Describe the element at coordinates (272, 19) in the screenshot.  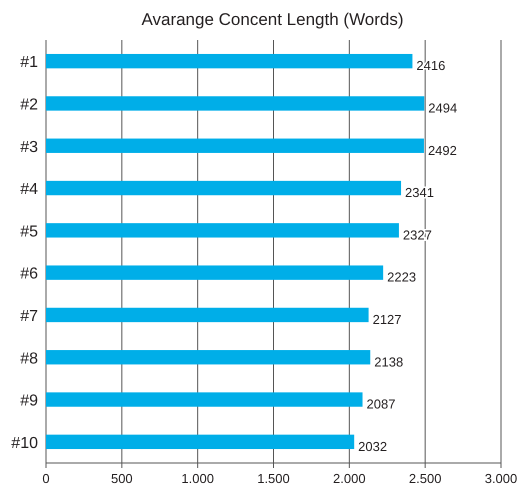
I see `chart-title: Avarange Concent Length (Words)` at that location.